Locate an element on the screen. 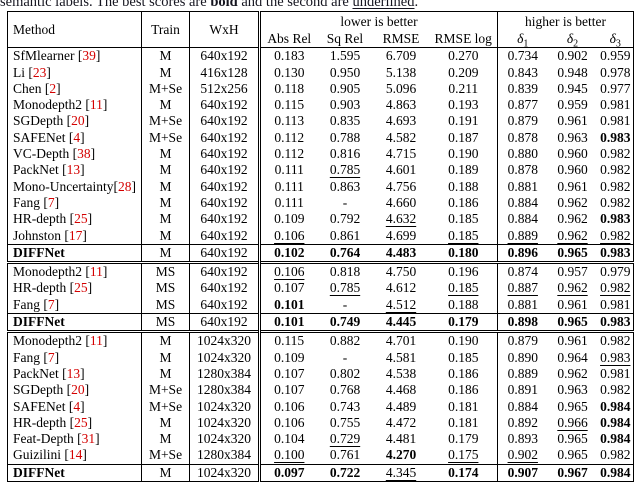 The height and width of the screenshot is (488, 640). value-cell: 0.884 is located at coordinates (522, 219).